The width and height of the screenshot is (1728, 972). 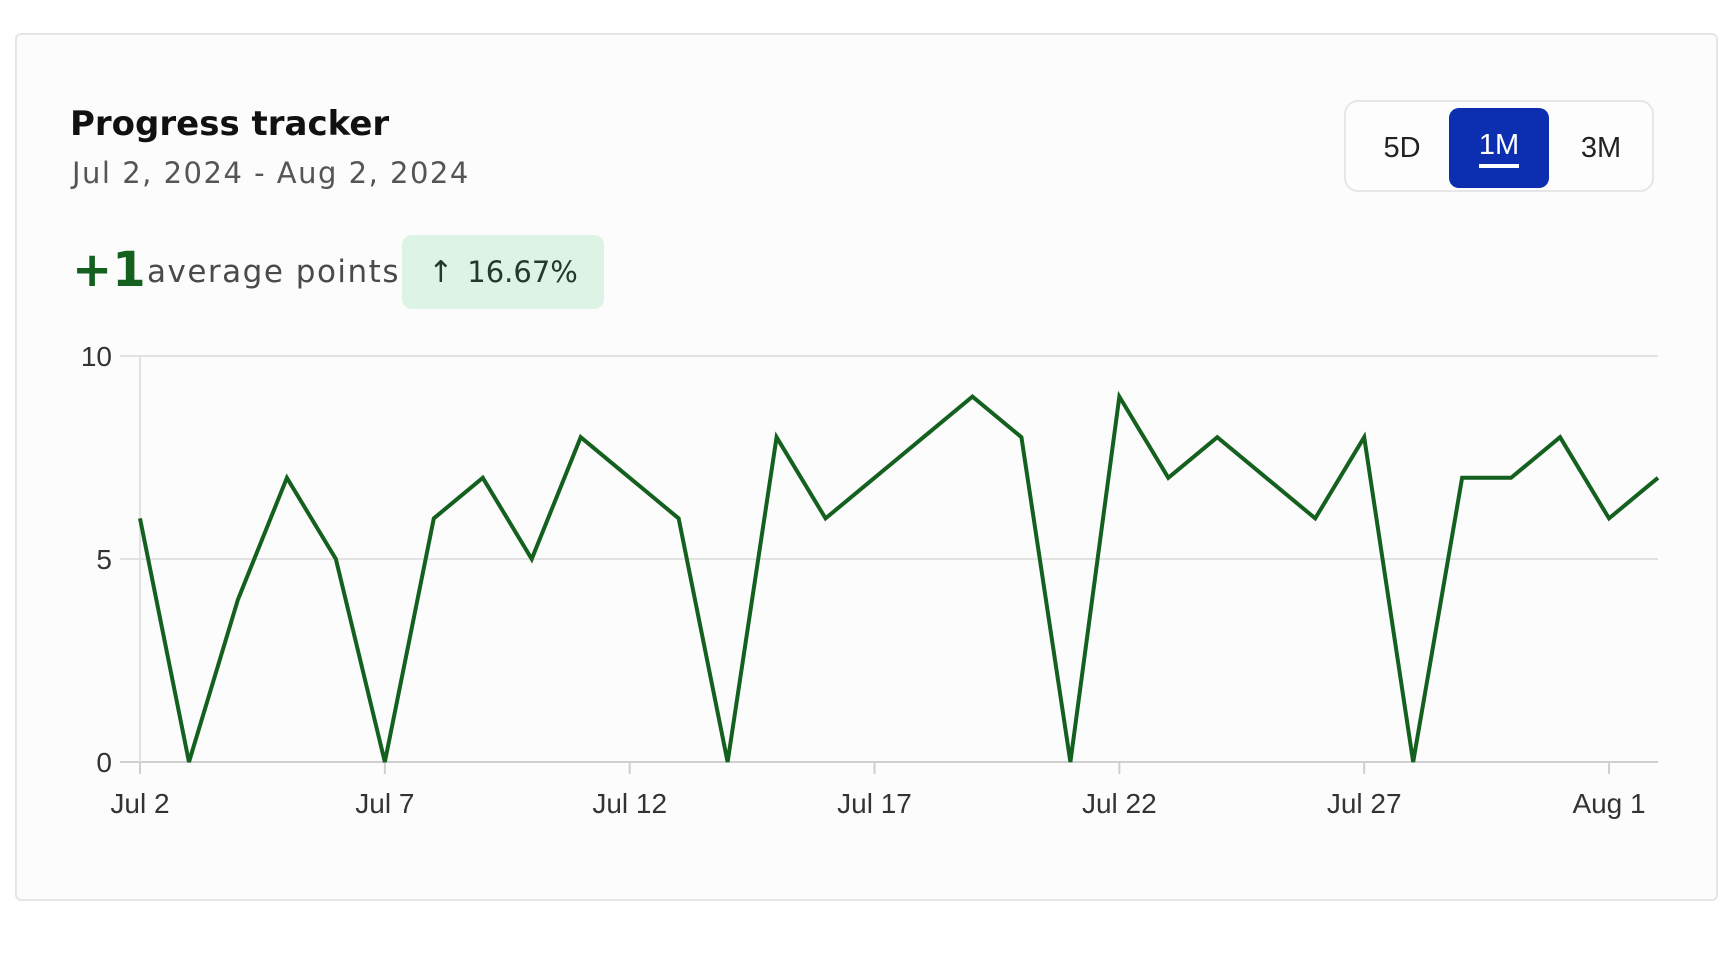 What do you see at coordinates (104, 762) in the screenshot?
I see `y-tick-label-0: 0` at bounding box center [104, 762].